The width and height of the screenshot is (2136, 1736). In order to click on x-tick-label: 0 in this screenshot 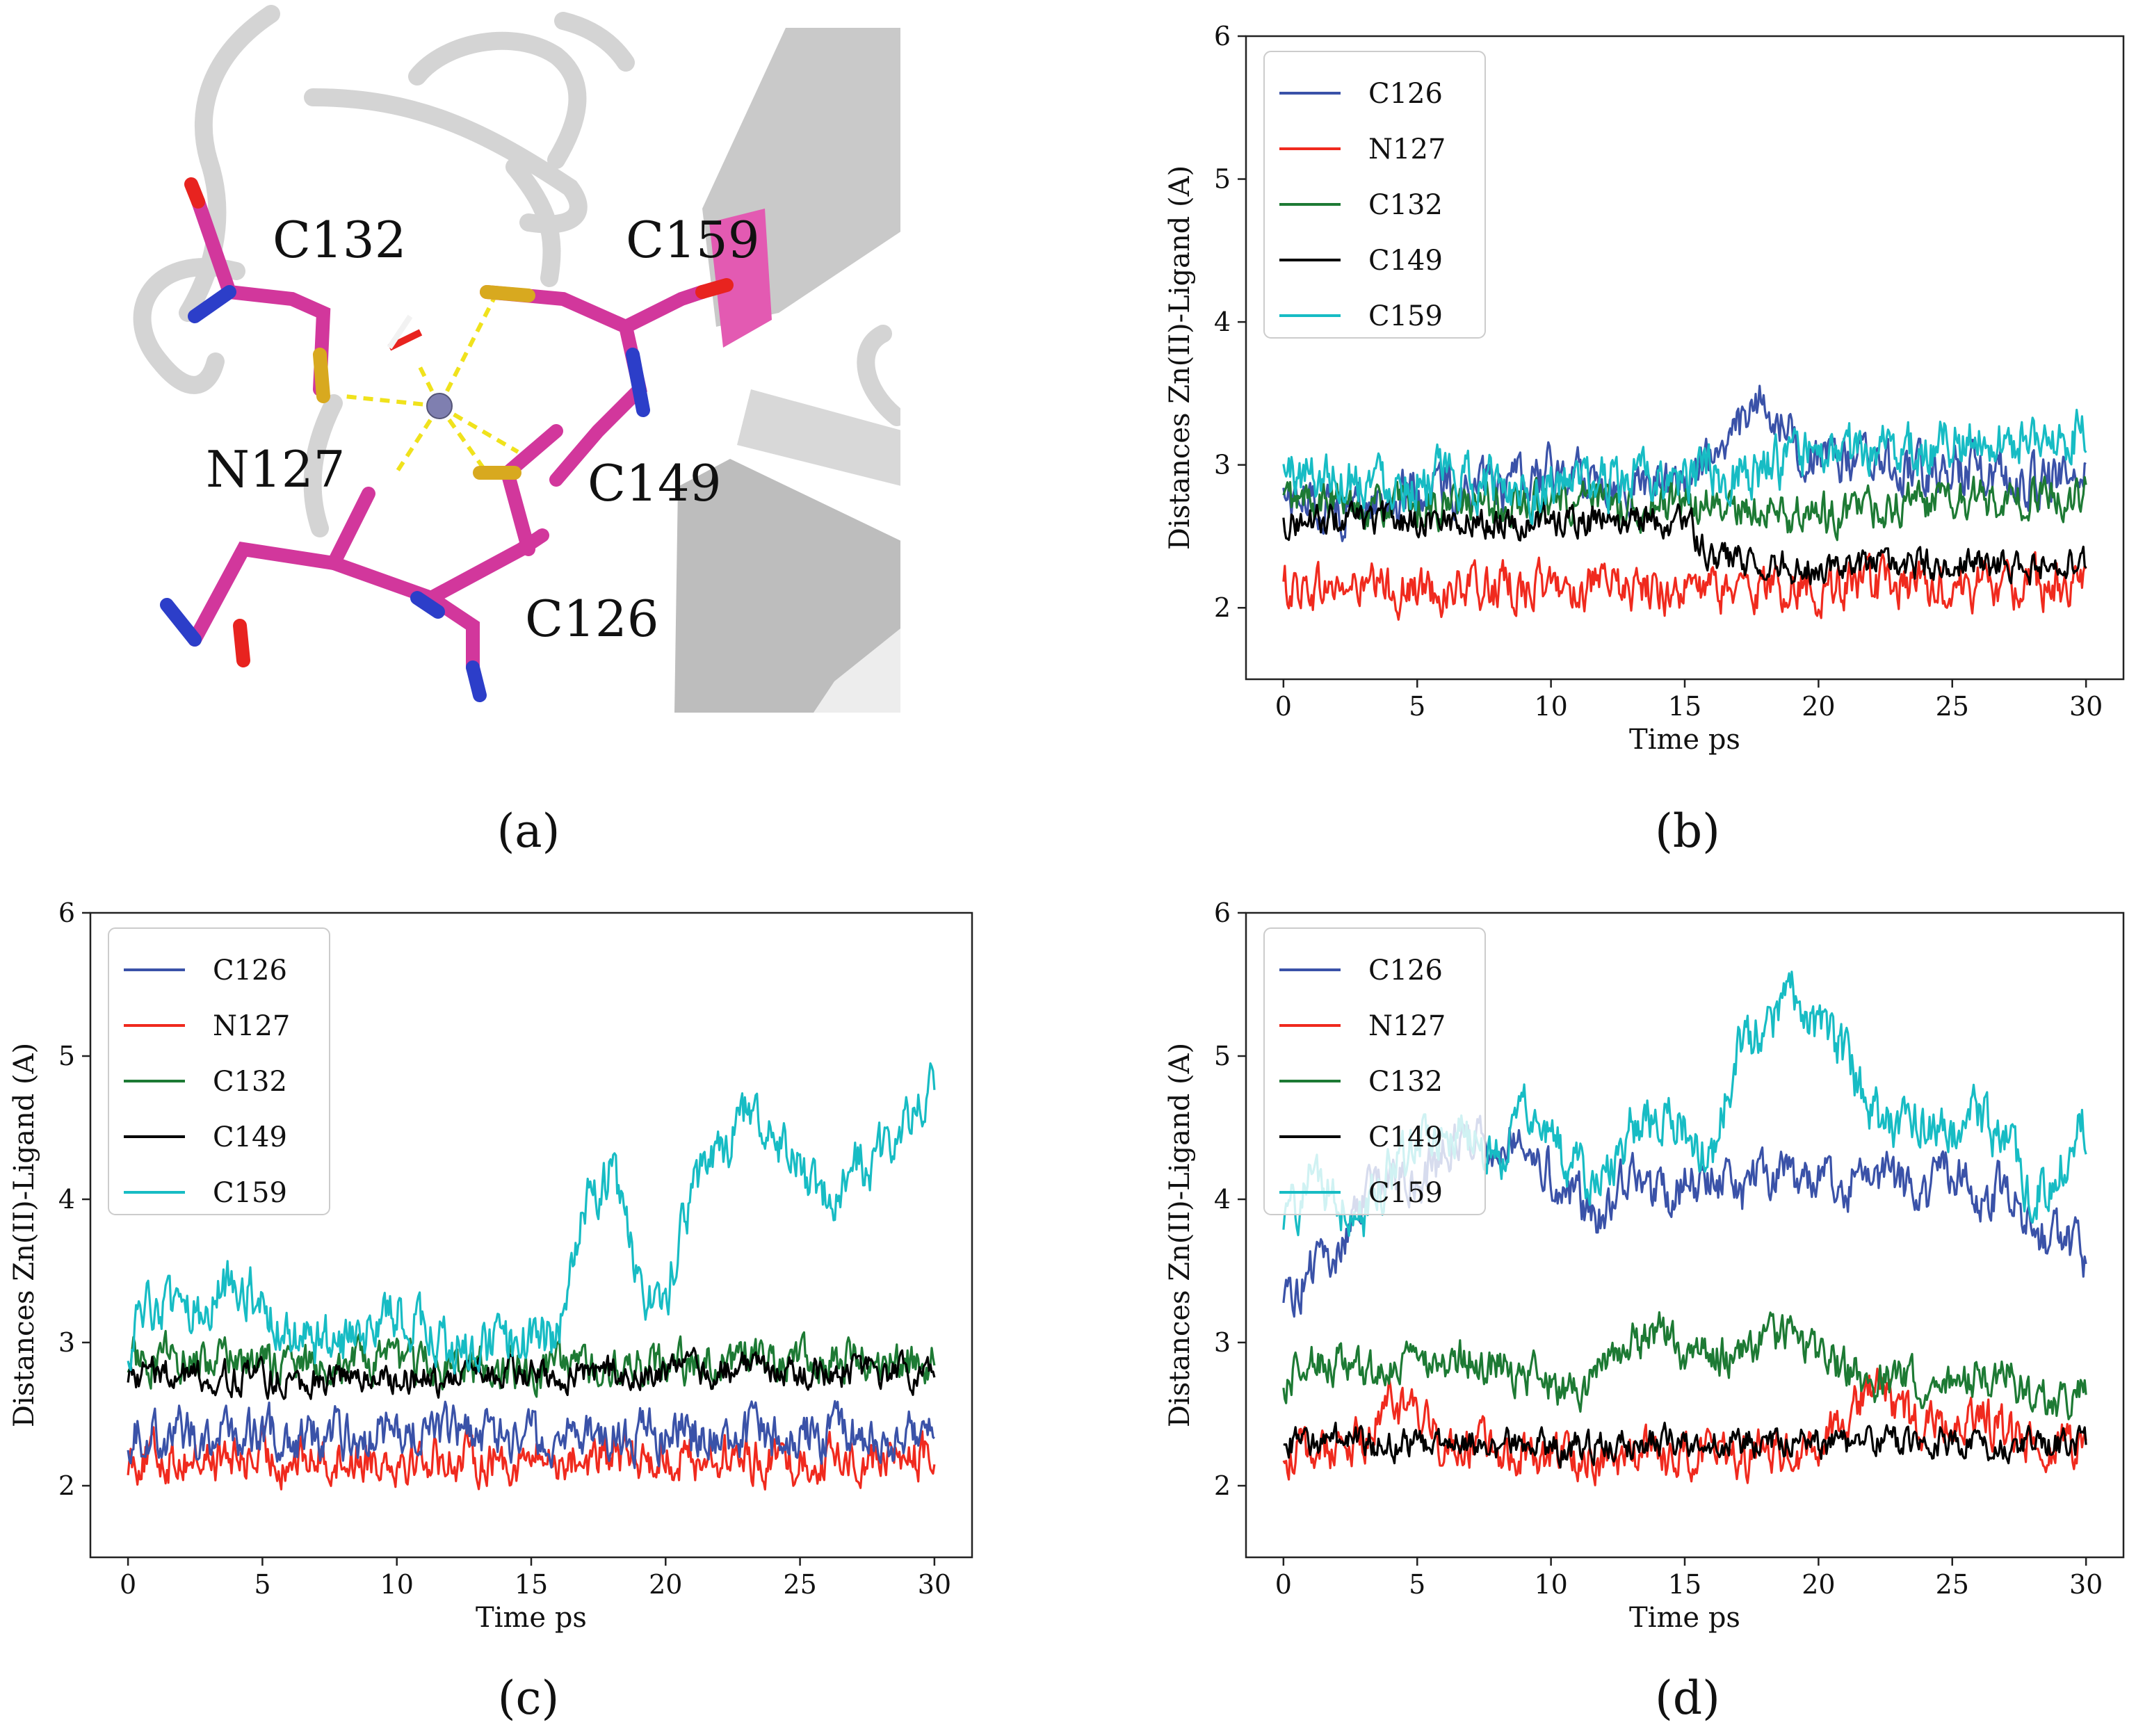, I will do `click(128, 1584)`.